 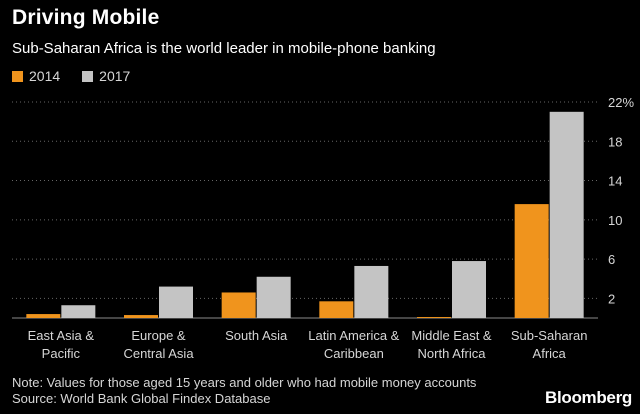 What do you see at coordinates (452, 353) in the screenshot?
I see `x-tick-label-4-1: North Africa` at bounding box center [452, 353].